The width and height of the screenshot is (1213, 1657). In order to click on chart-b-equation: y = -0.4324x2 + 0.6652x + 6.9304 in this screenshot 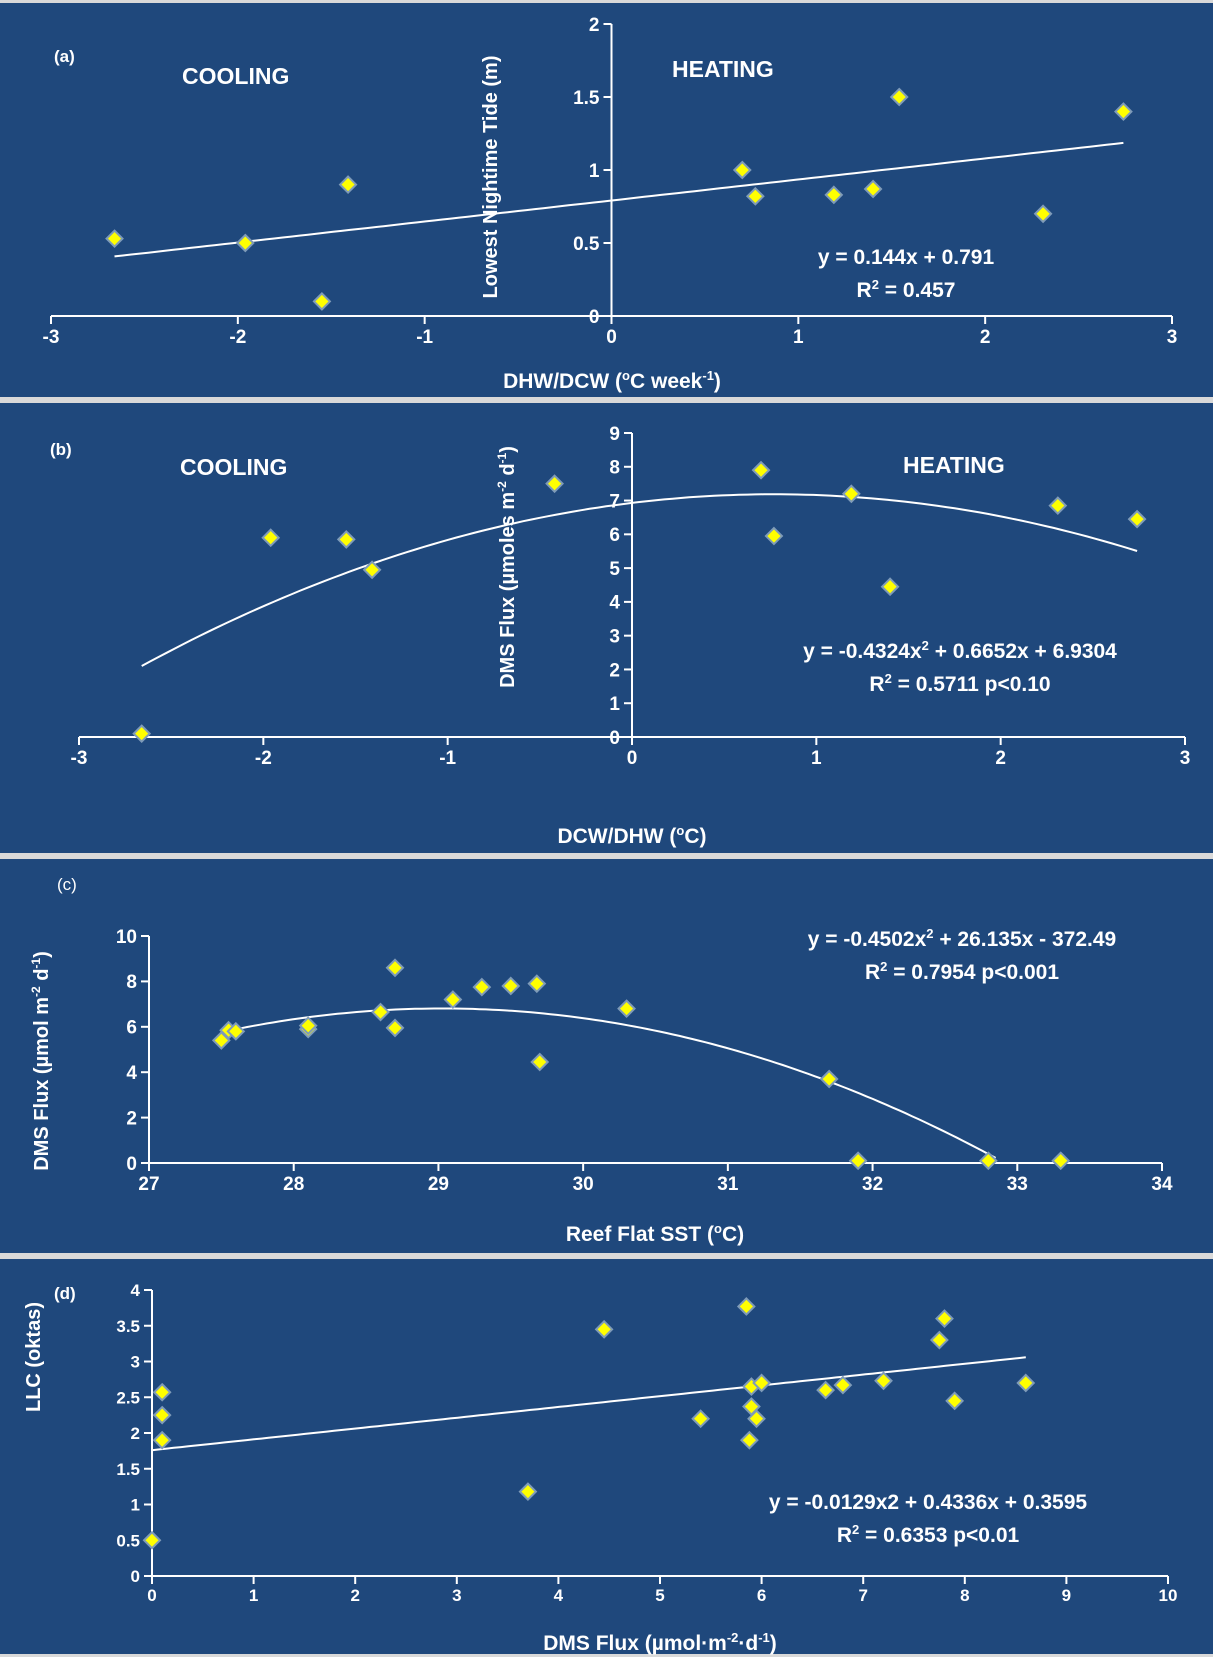, I will do `click(960, 650)`.